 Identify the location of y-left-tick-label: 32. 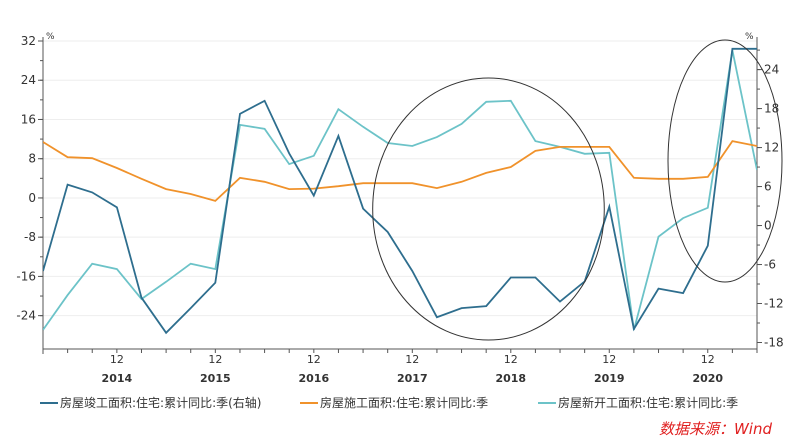
(28, 41).